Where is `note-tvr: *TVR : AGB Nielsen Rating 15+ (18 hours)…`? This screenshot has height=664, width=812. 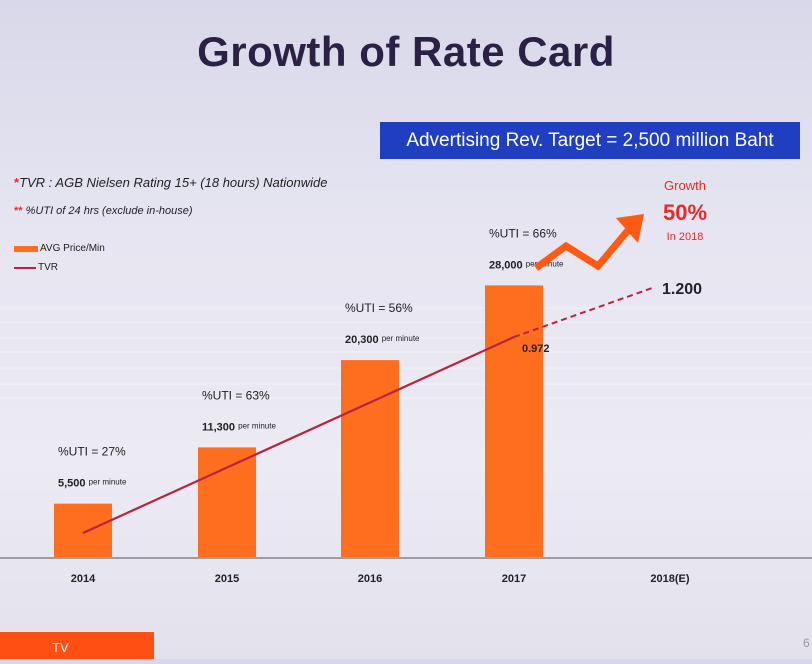
note-tvr: *TVR : AGB Nielsen Rating 15+ (18 hours)… is located at coordinates (170, 182).